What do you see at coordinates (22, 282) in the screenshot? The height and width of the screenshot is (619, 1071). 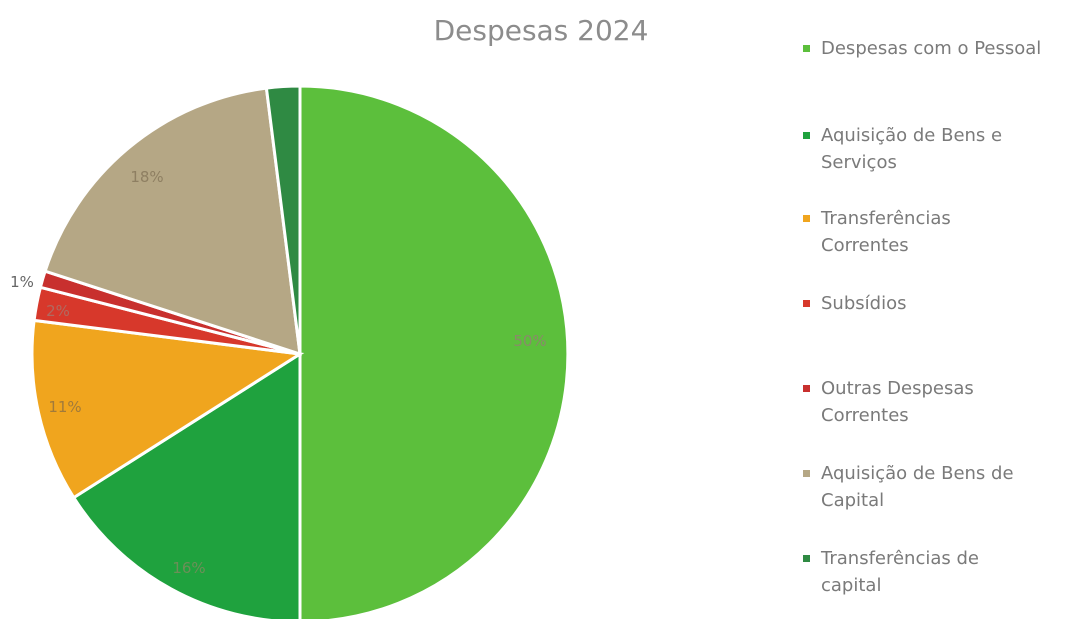 I see `slice-label-outras-despesas-correntes: 1%` at bounding box center [22, 282].